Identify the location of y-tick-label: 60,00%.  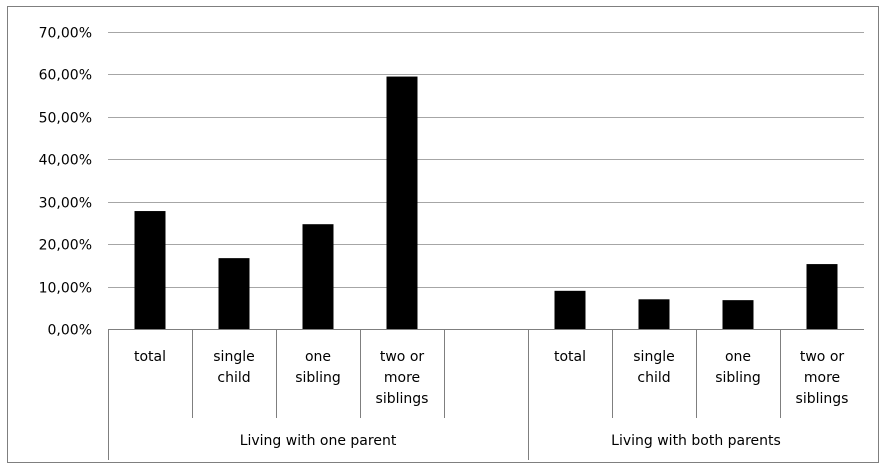
(65, 76).